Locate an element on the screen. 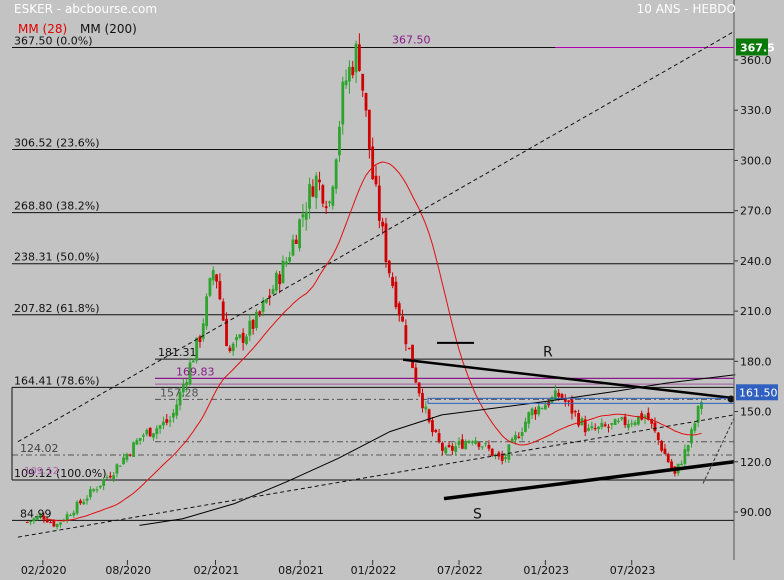 This screenshot has width=784, height=580. level-label: 157.28 is located at coordinates (179, 392).